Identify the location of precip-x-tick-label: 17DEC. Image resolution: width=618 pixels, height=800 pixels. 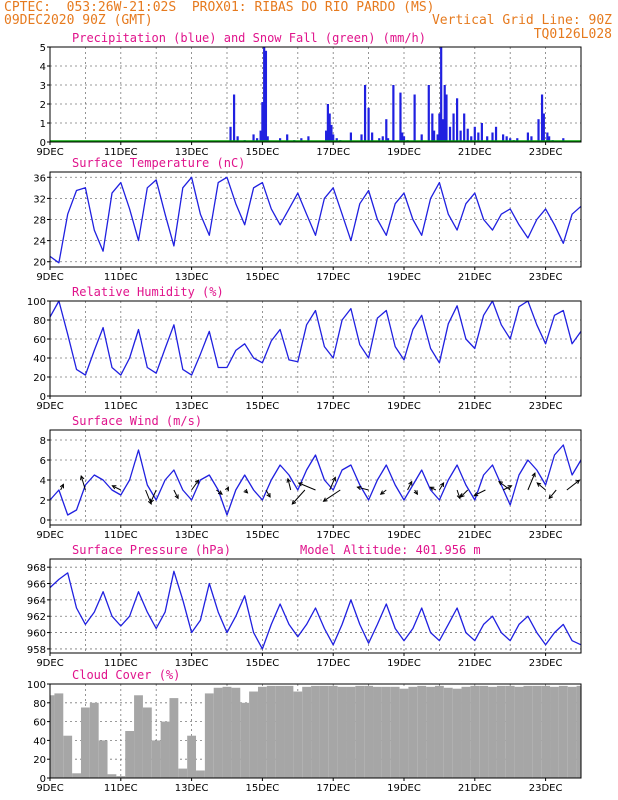
(333, 152).